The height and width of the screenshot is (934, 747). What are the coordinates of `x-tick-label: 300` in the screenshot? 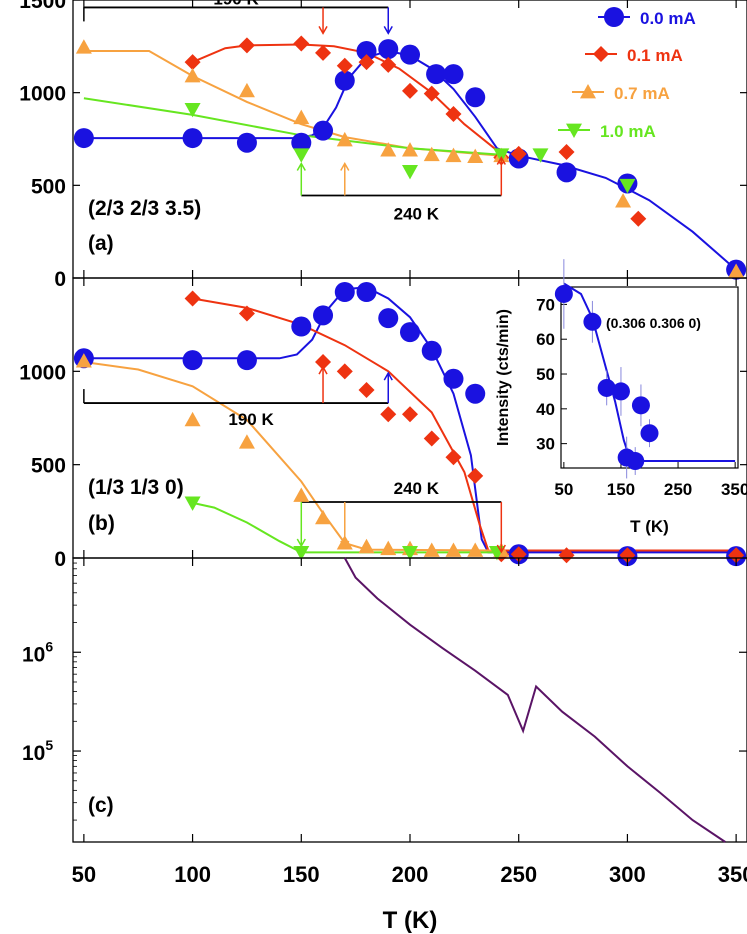 It's located at (627, 874).